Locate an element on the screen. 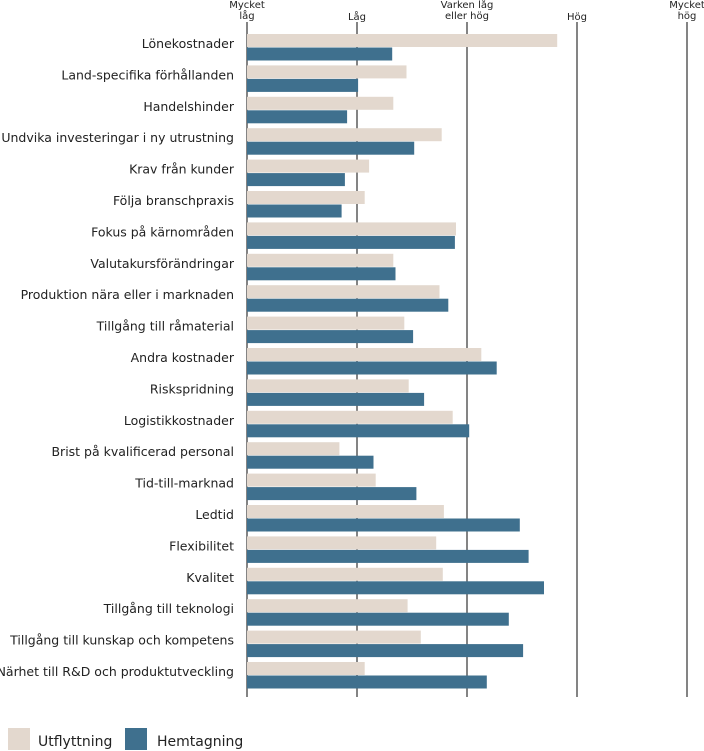 The image size is (704, 751). category-label-11: Andra kostnader is located at coordinates (183, 357).